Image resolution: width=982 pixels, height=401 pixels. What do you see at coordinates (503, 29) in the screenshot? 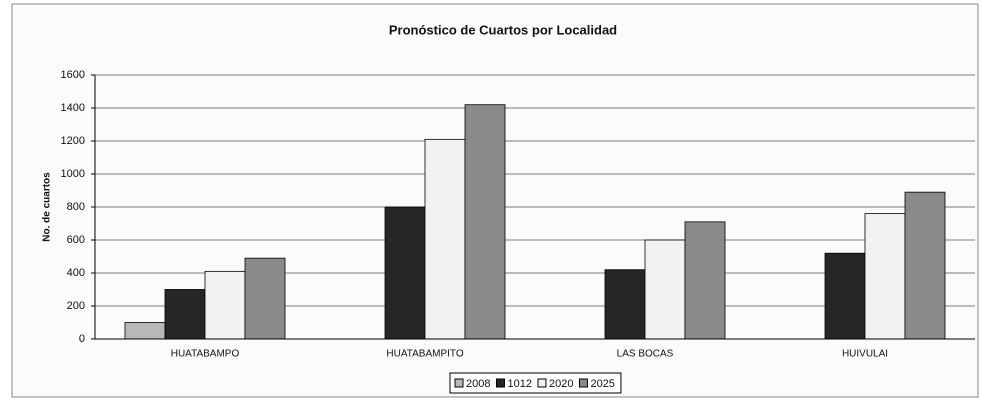
I see `chart-title: Pronóstico de Cuartos por Localidad` at bounding box center [503, 29].